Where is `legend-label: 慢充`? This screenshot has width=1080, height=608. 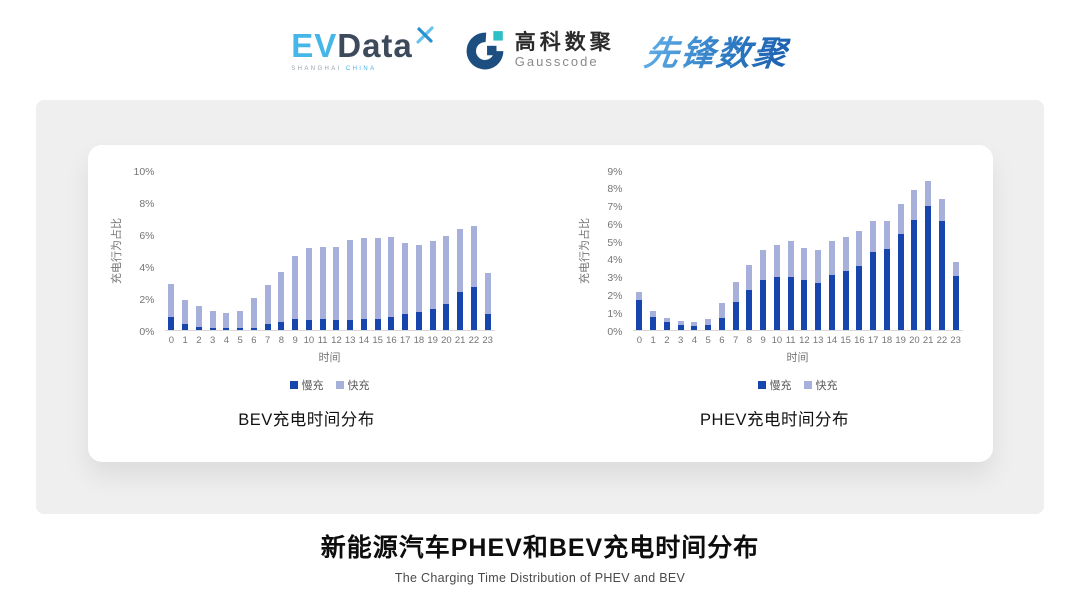 legend-label: 慢充 is located at coordinates (780, 386).